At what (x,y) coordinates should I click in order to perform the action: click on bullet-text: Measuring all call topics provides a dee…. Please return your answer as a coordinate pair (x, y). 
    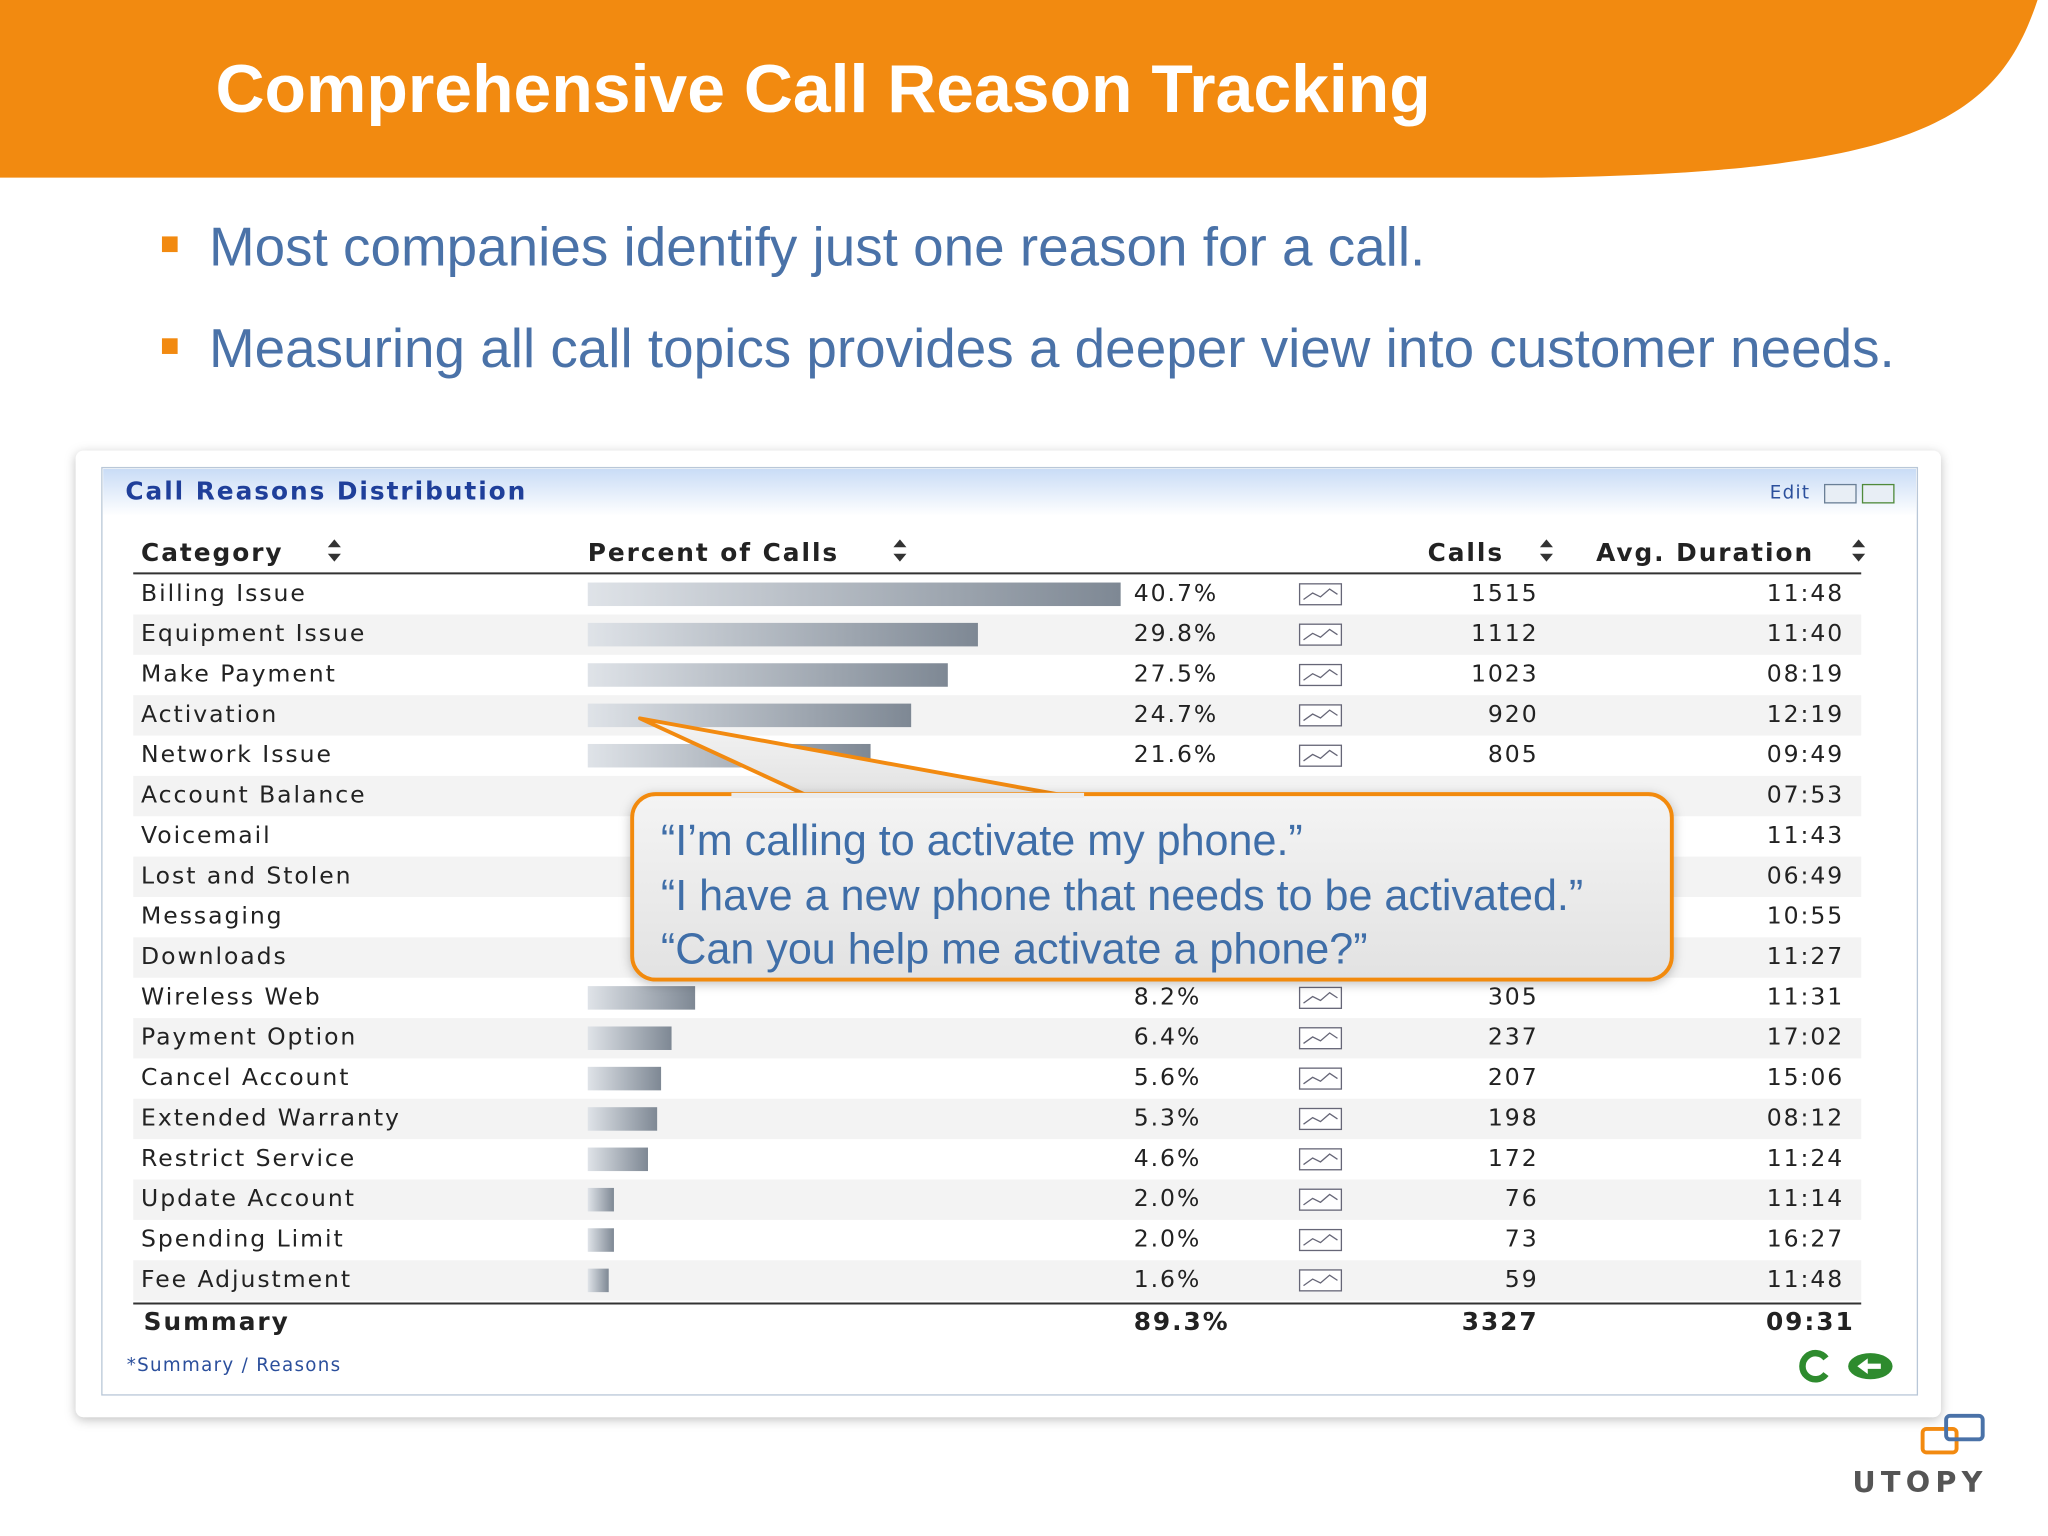
    Looking at the image, I should click on (1052, 348).